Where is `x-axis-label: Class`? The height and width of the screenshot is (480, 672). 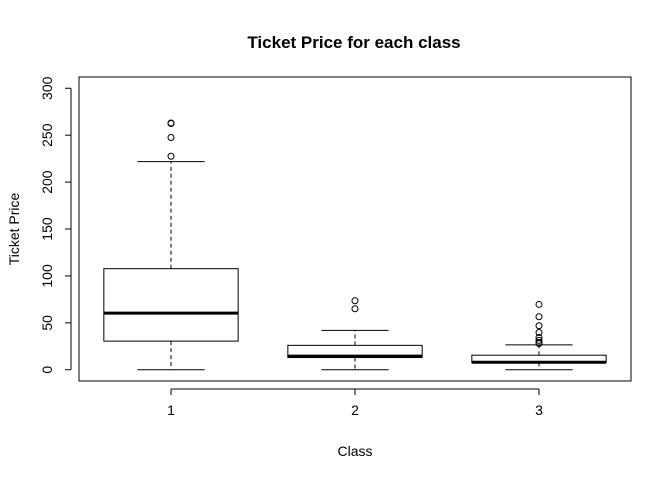 x-axis-label: Class is located at coordinates (354, 451).